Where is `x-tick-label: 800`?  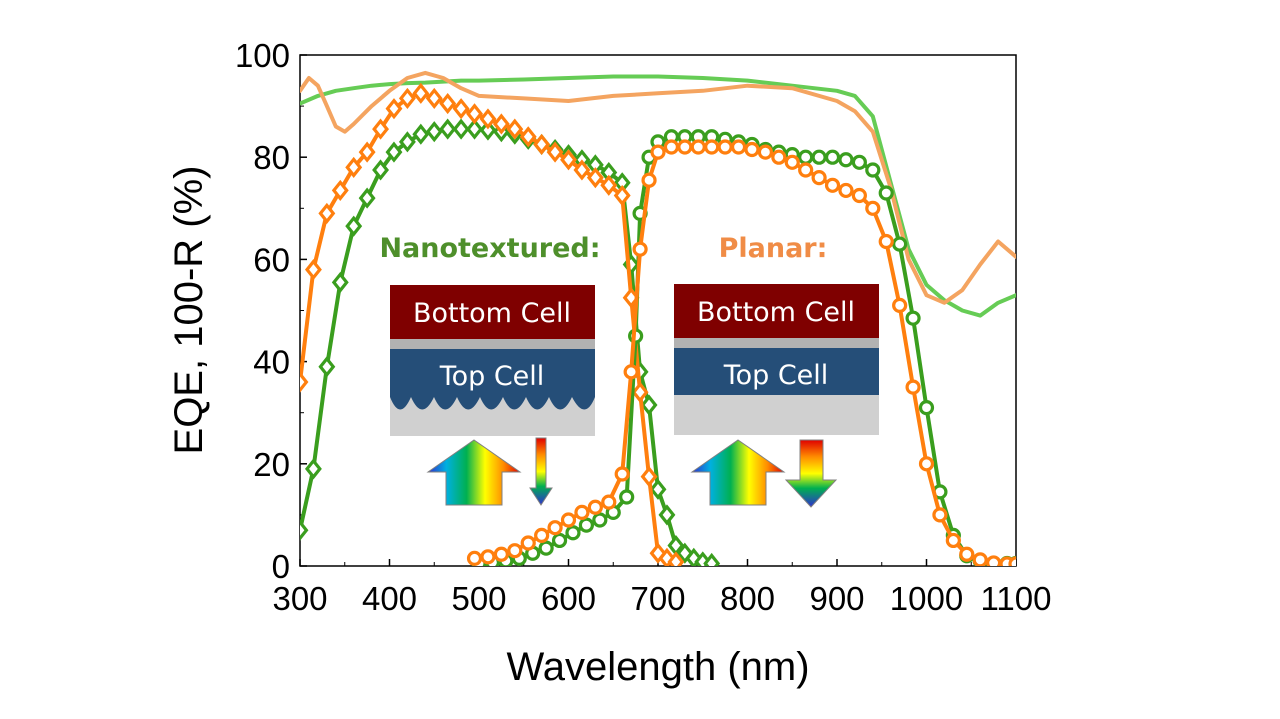
x-tick-label: 800 is located at coordinates (747, 598).